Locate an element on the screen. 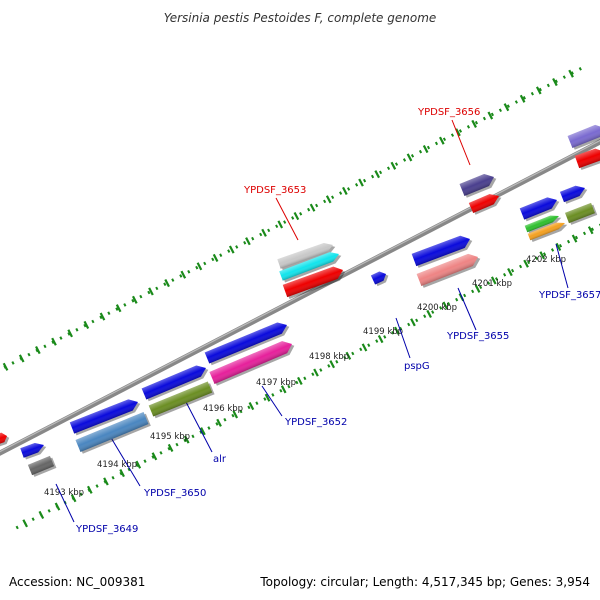 This screenshot has width=600, height=600. kbp-tick-label: 4201 kbp is located at coordinates (492, 284).